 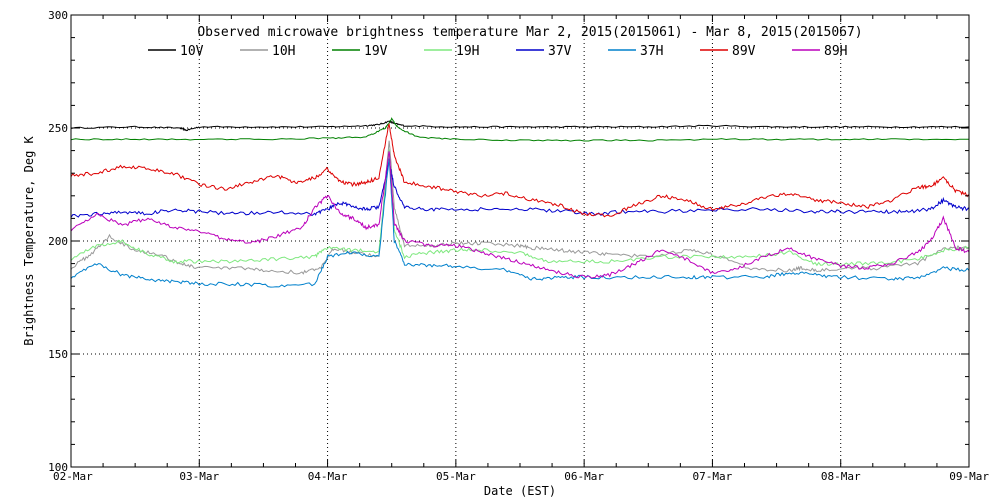 What do you see at coordinates (29, 240) in the screenshot?
I see `y-axis-label: Brightness Temperature, Deg K` at bounding box center [29, 240].